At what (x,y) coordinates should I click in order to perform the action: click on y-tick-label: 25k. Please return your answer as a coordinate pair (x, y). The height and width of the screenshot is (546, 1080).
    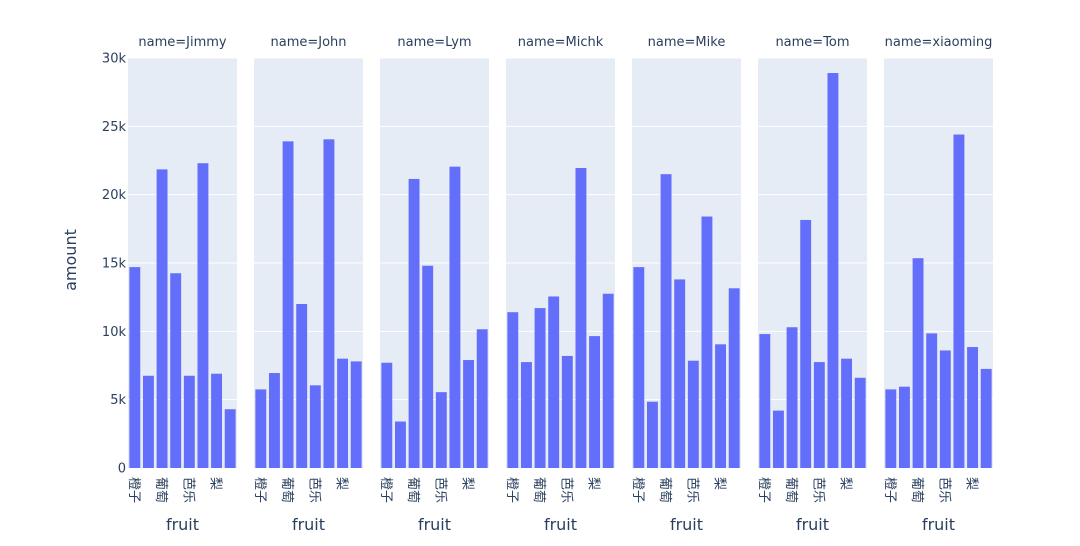
    Looking at the image, I should click on (114, 127).